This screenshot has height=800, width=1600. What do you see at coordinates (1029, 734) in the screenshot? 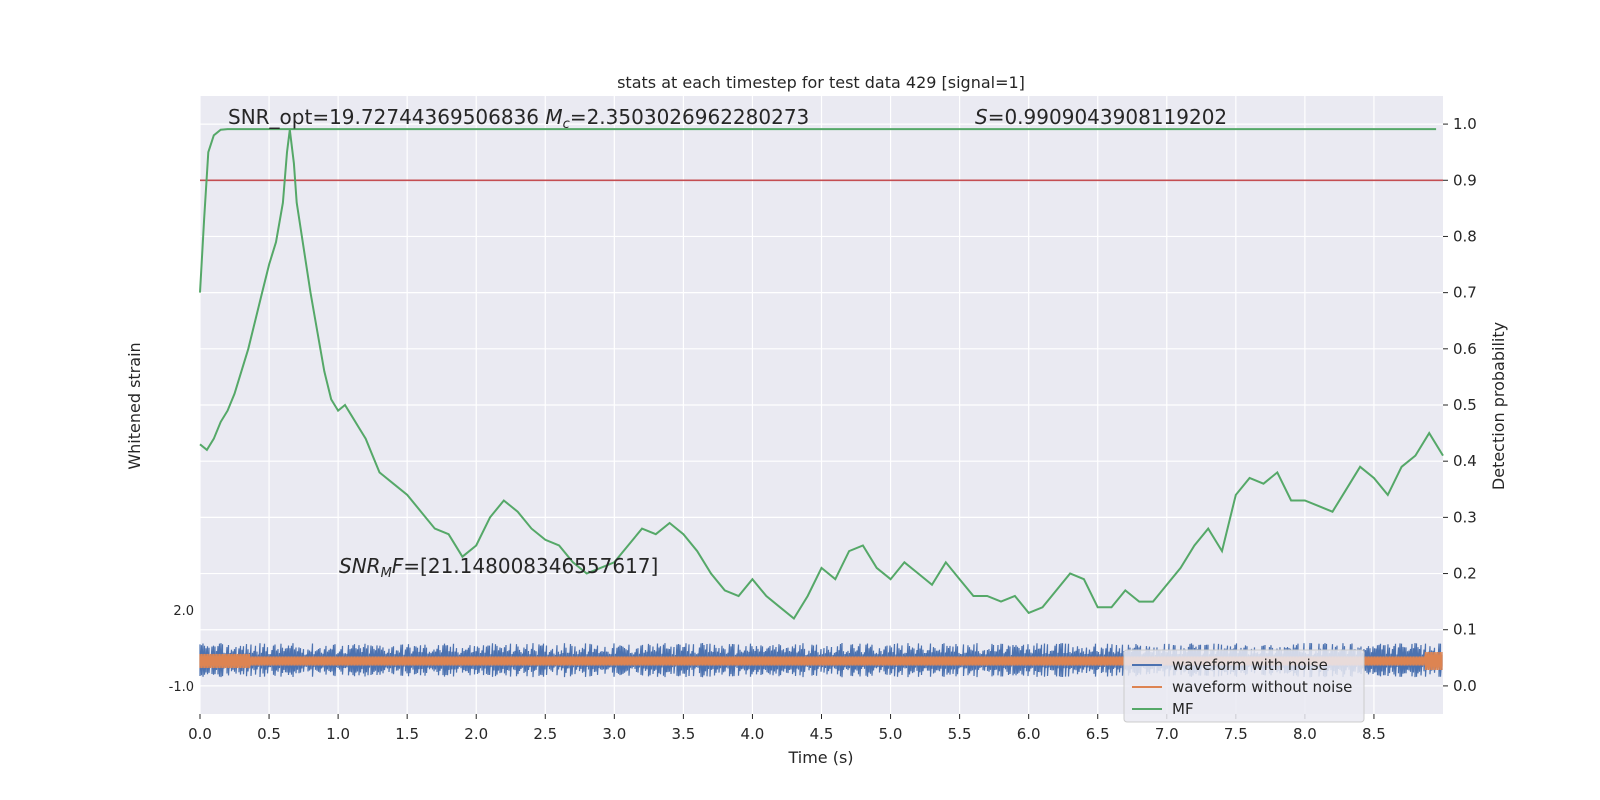
I see `x-tick-label: 6.0` at bounding box center [1029, 734].